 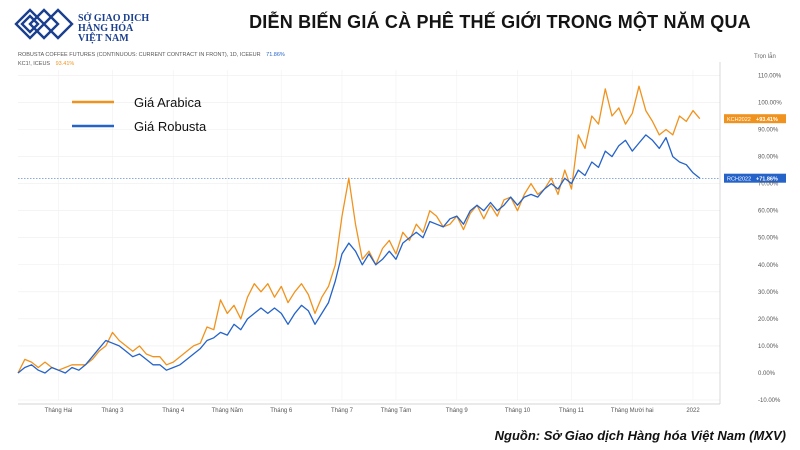 I want to click on end-label-box-robusta, so click(x=755, y=178).